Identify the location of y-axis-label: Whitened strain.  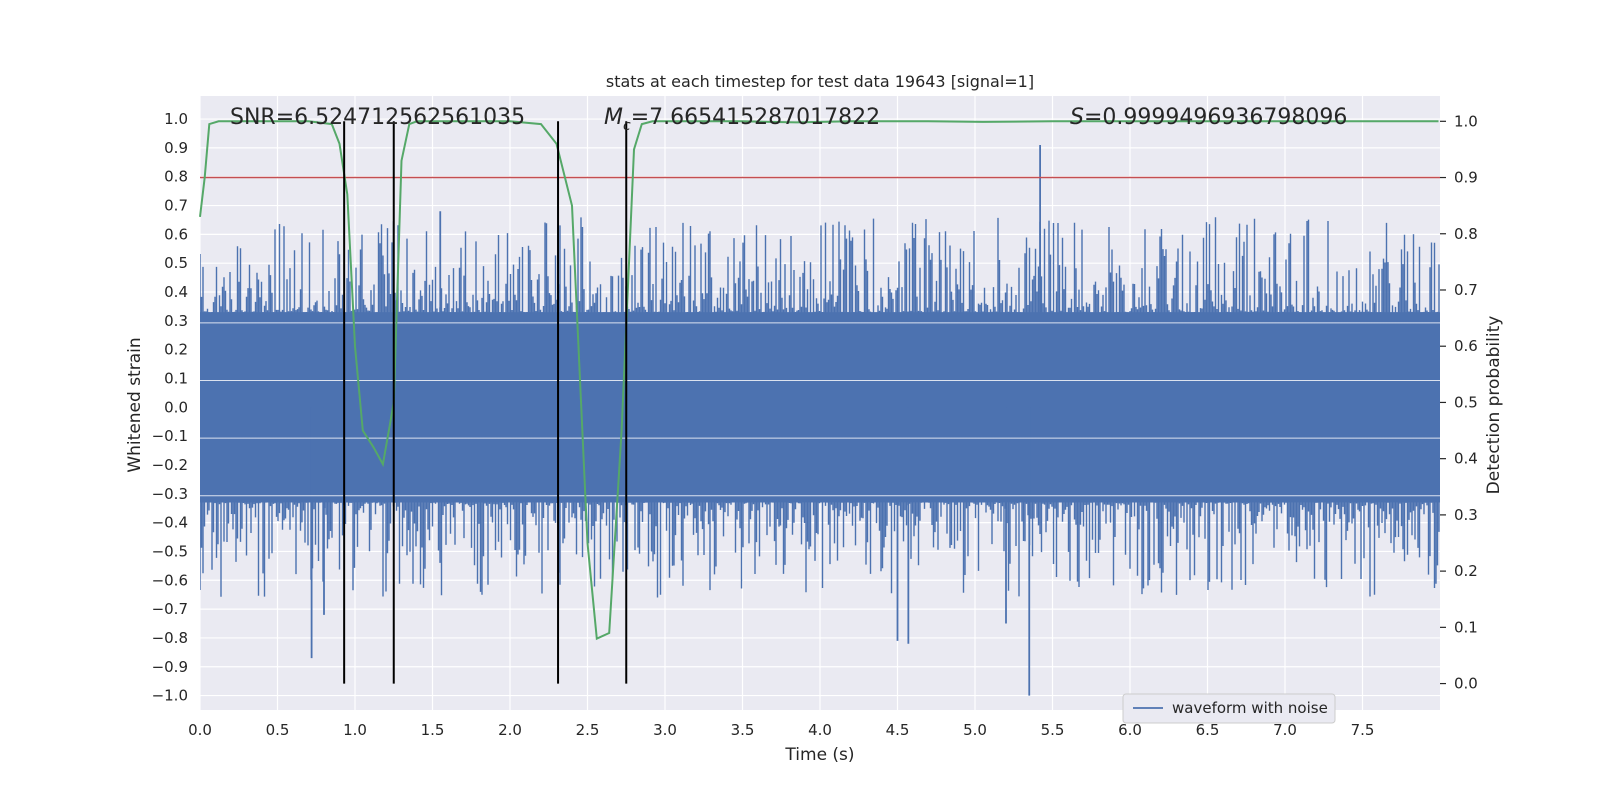
(135, 404).